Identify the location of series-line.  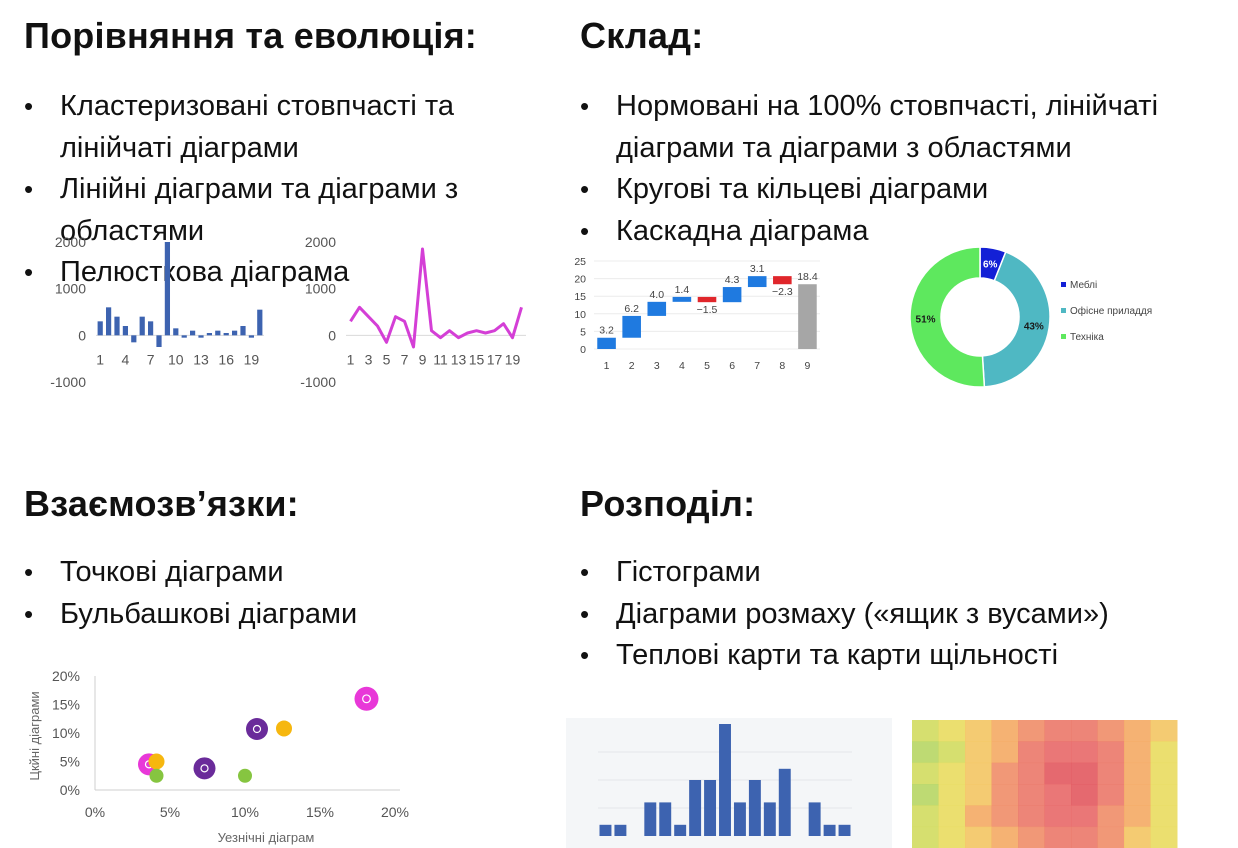
(436, 298).